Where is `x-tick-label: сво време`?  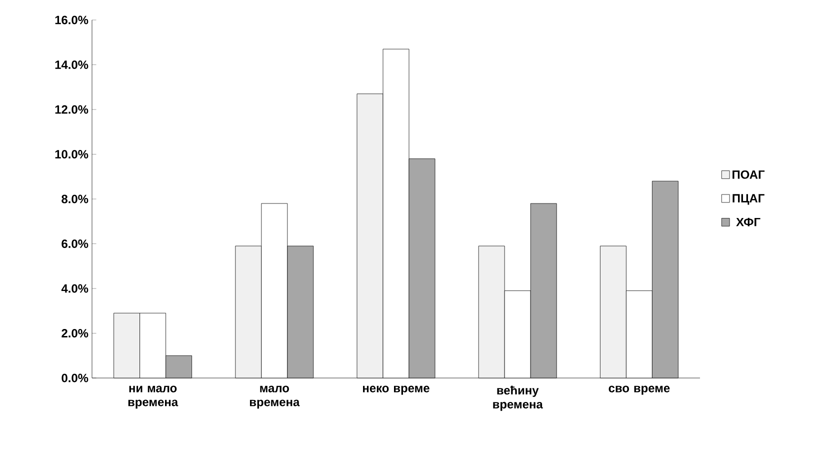 x-tick-label: сво време is located at coordinates (639, 390).